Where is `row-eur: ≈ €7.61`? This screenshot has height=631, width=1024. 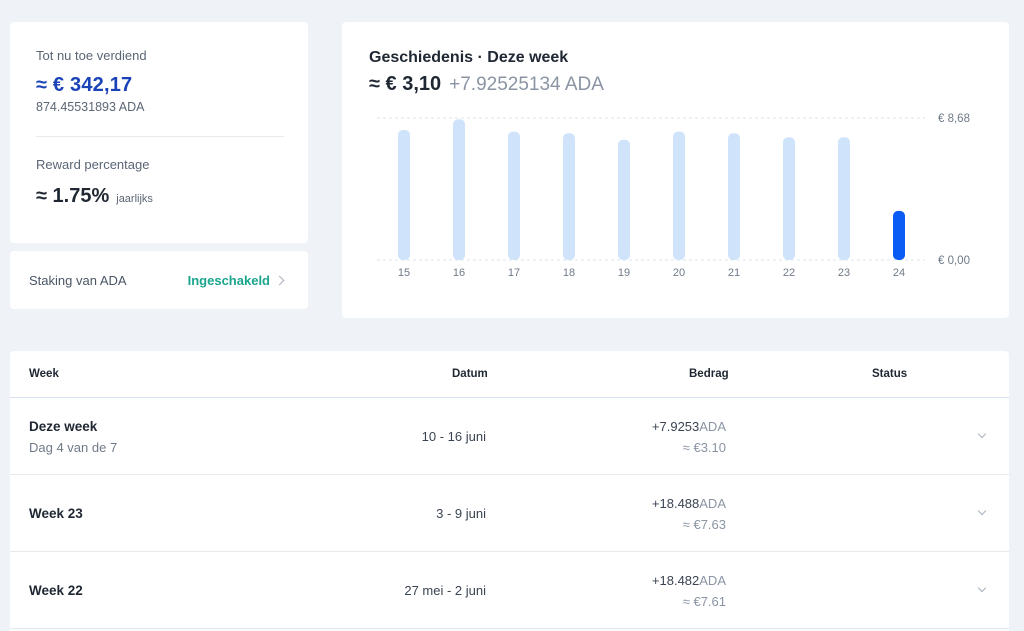 row-eur: ≈ €7.61 is located at coordinates (704, 601).